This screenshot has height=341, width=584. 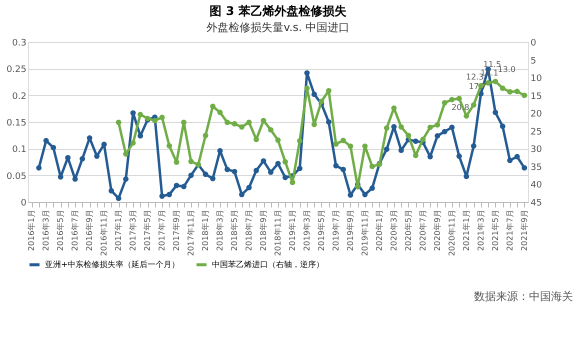 What do you see at coordinates (321, 230) in the screenshot?
I see `x-tick-label: 2019年5月` at bounding box center [321, 230].